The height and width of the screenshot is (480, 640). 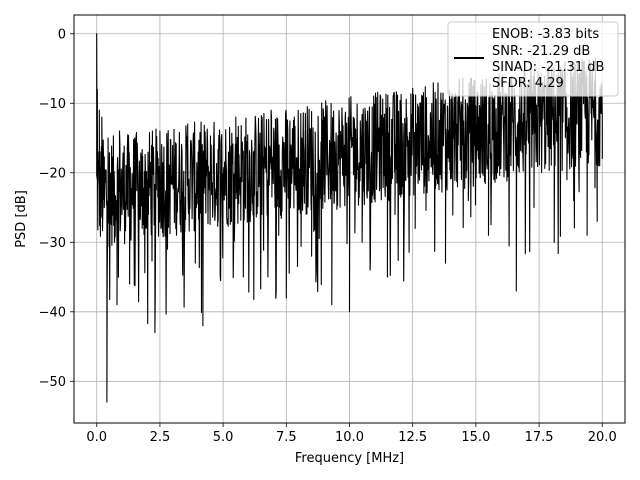 I want to click on legend-box, so click(x=533, y=59).